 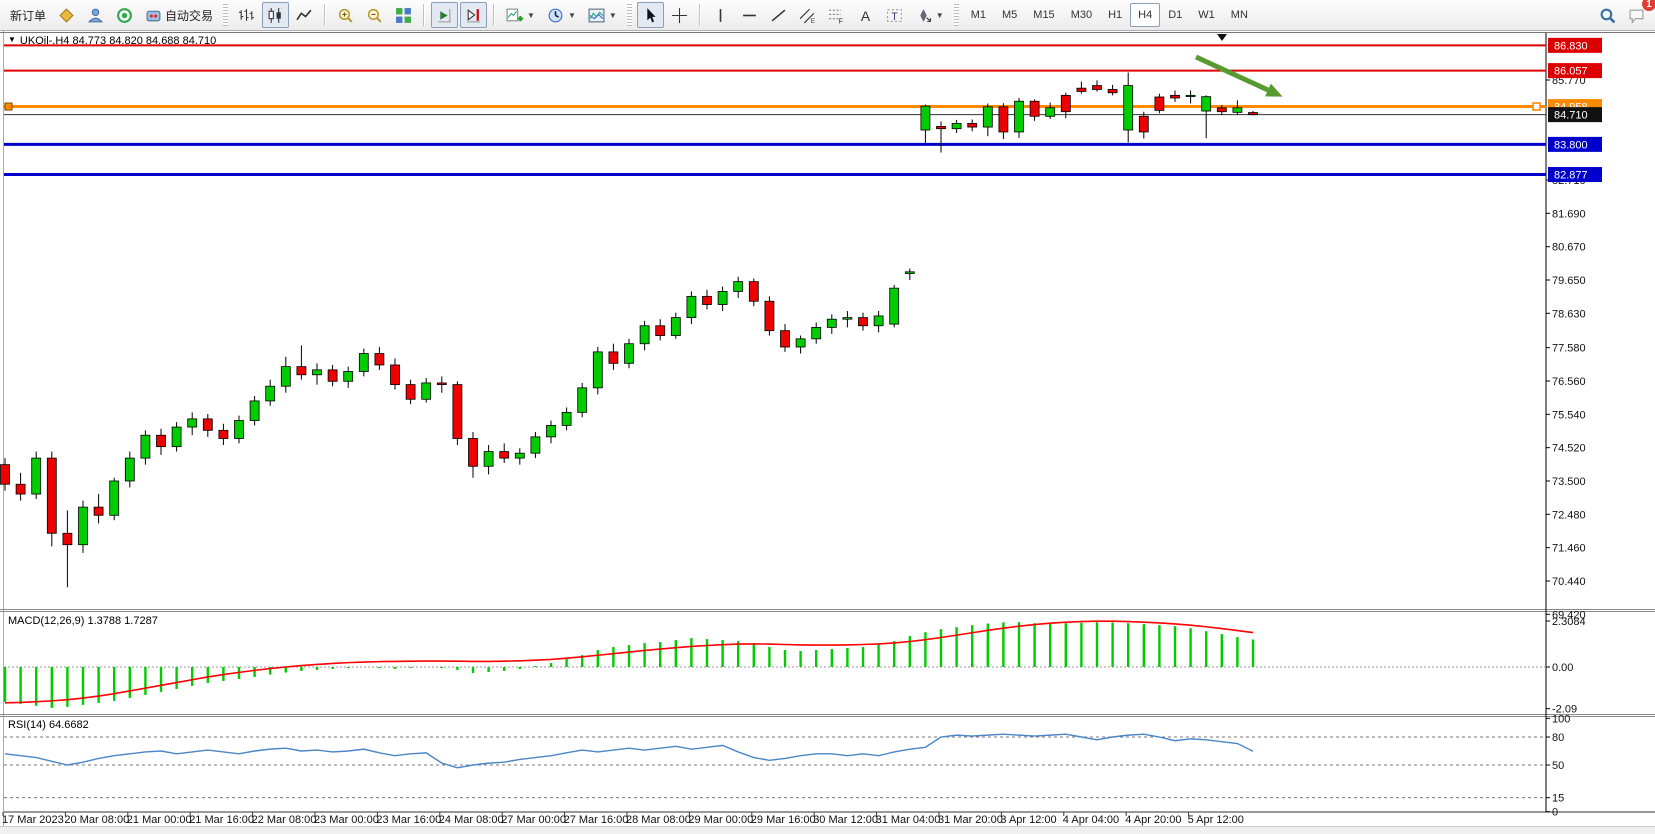 I want to click on profiles-icon-button, so click(x=66, y=15).